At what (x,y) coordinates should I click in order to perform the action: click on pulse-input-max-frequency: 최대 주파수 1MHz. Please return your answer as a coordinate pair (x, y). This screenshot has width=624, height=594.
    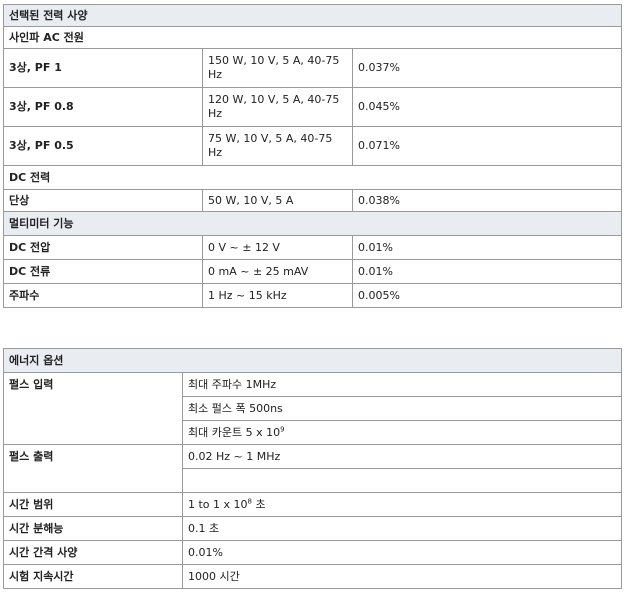
    Looking at the image, I should click on (402, 384).